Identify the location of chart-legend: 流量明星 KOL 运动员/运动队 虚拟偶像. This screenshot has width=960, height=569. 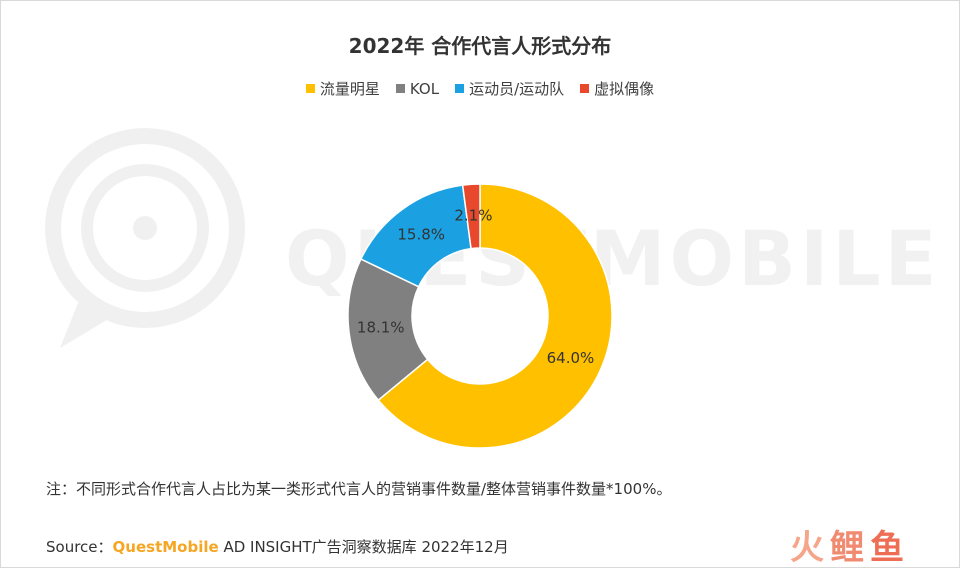
(480, 88).